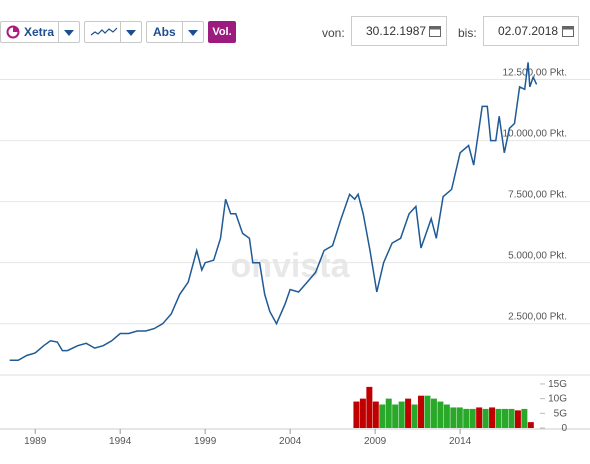  I want to click on exchange: Xetra, so click(39, 32).